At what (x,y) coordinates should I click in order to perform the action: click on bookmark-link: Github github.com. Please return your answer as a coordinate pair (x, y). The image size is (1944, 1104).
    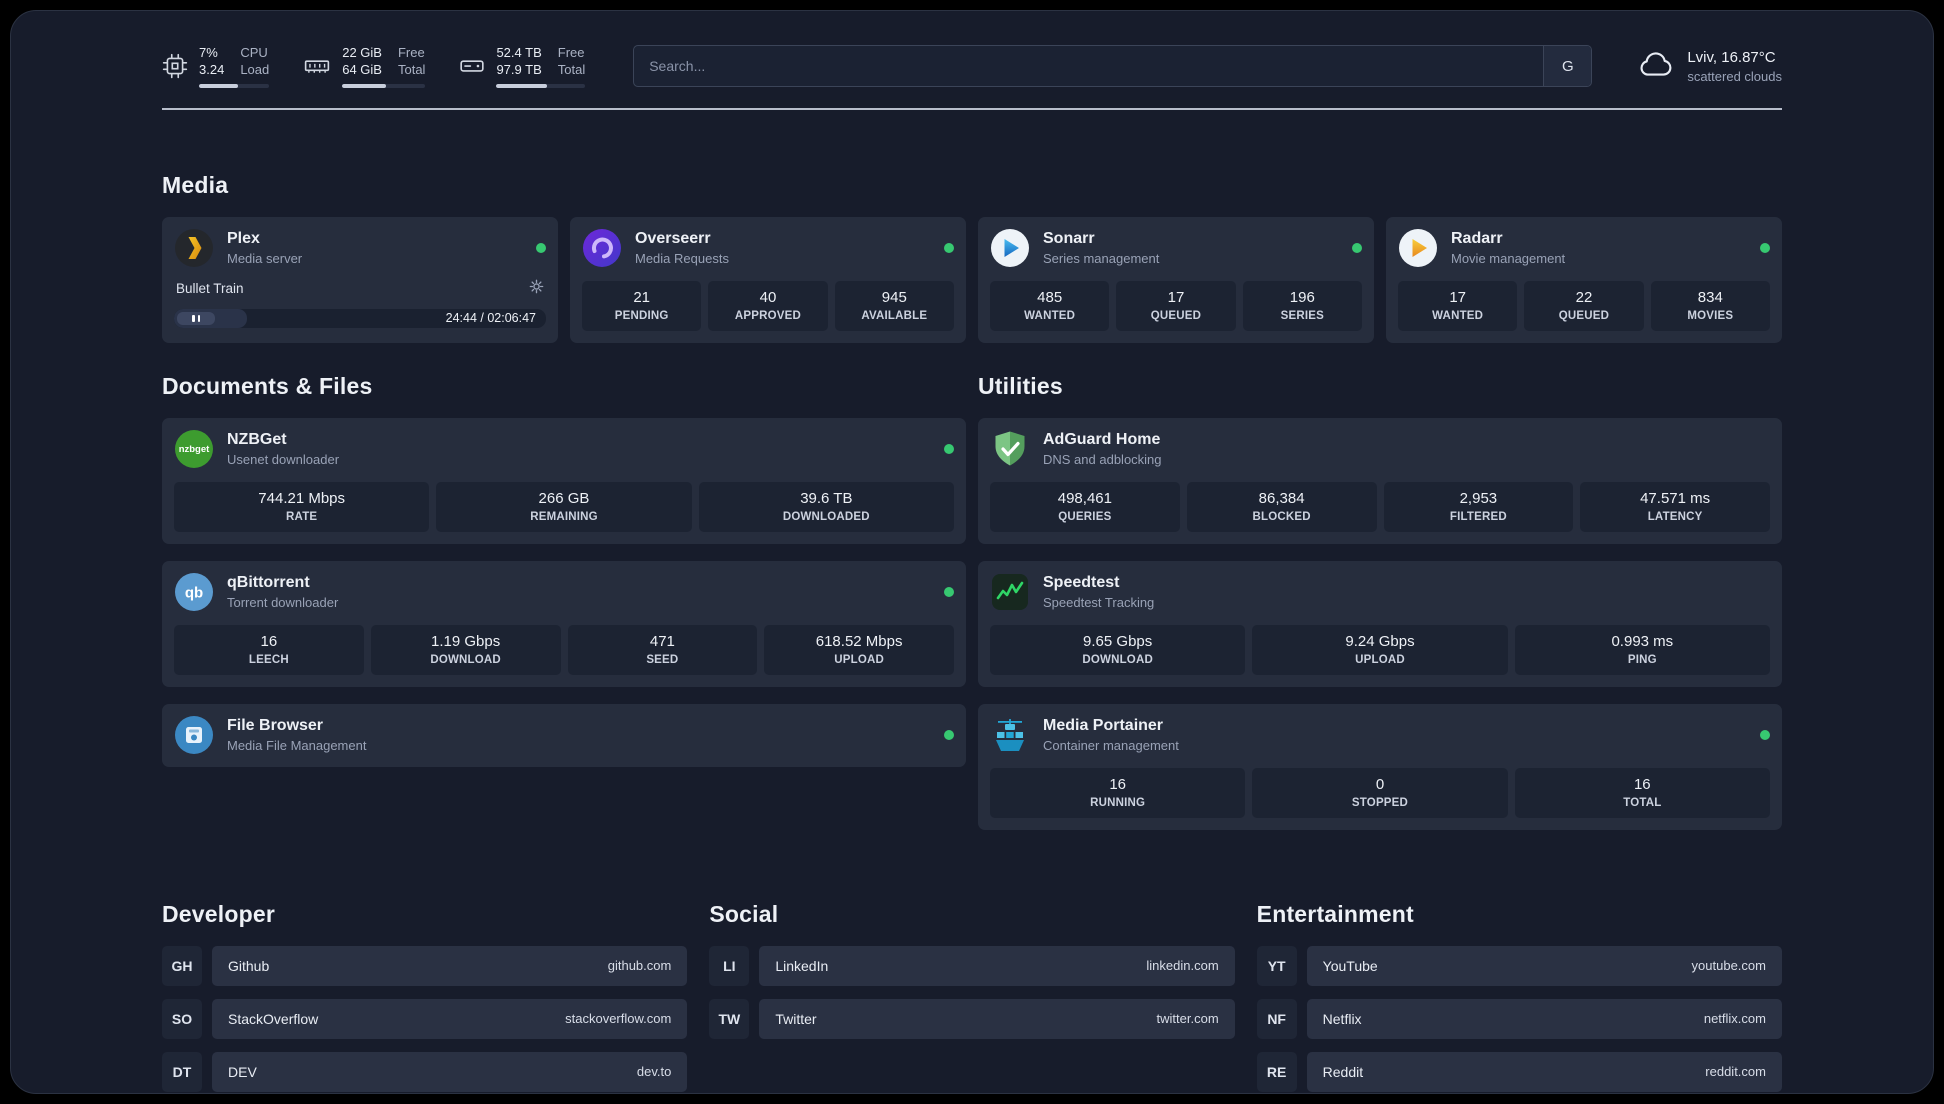
    Looking at the image, I should click on (450, 965).